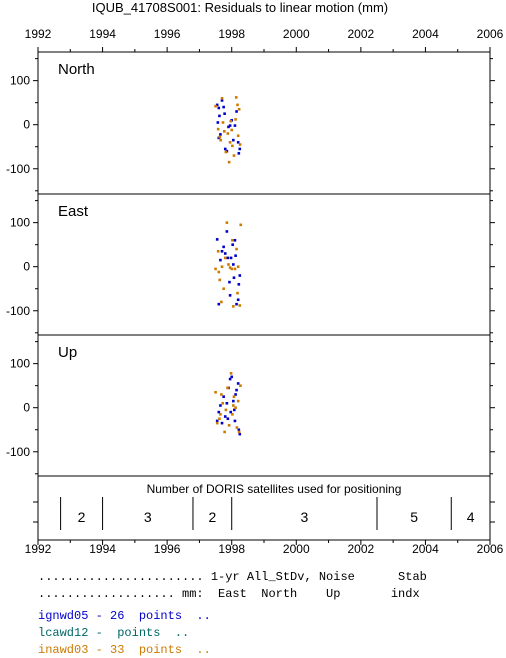  What do you see at coordinates (124, 616) in the screenshot?
I see `legend-ignwd05: ignwd05 - 26 points ..` at bounding box center [124, 616].